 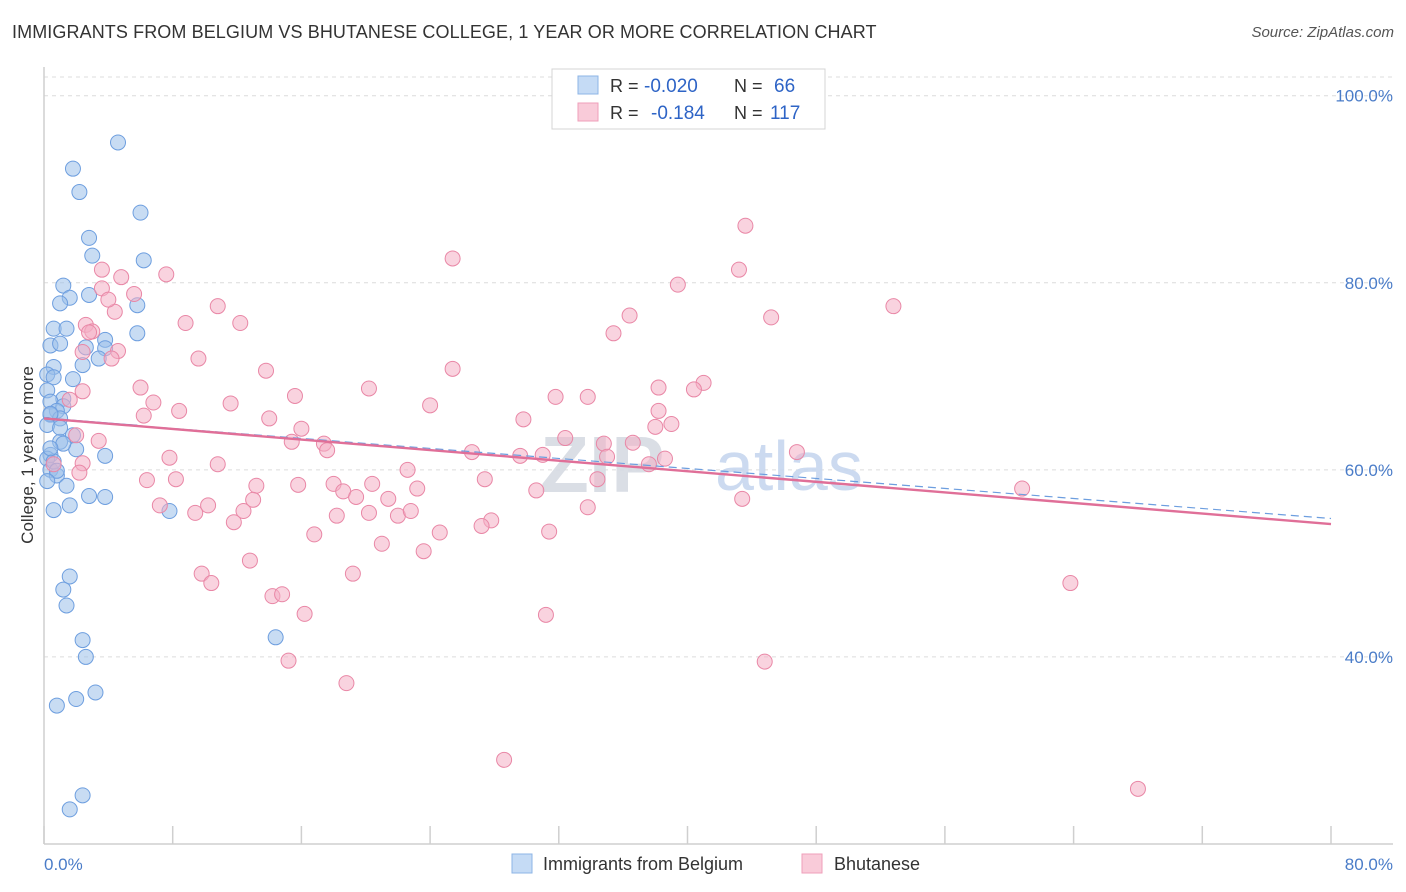 What do you see at coordinates (63, 864) in the screenshot?
I see `x-tick-label-0: 0.0%` at bounding box center [63, 864].